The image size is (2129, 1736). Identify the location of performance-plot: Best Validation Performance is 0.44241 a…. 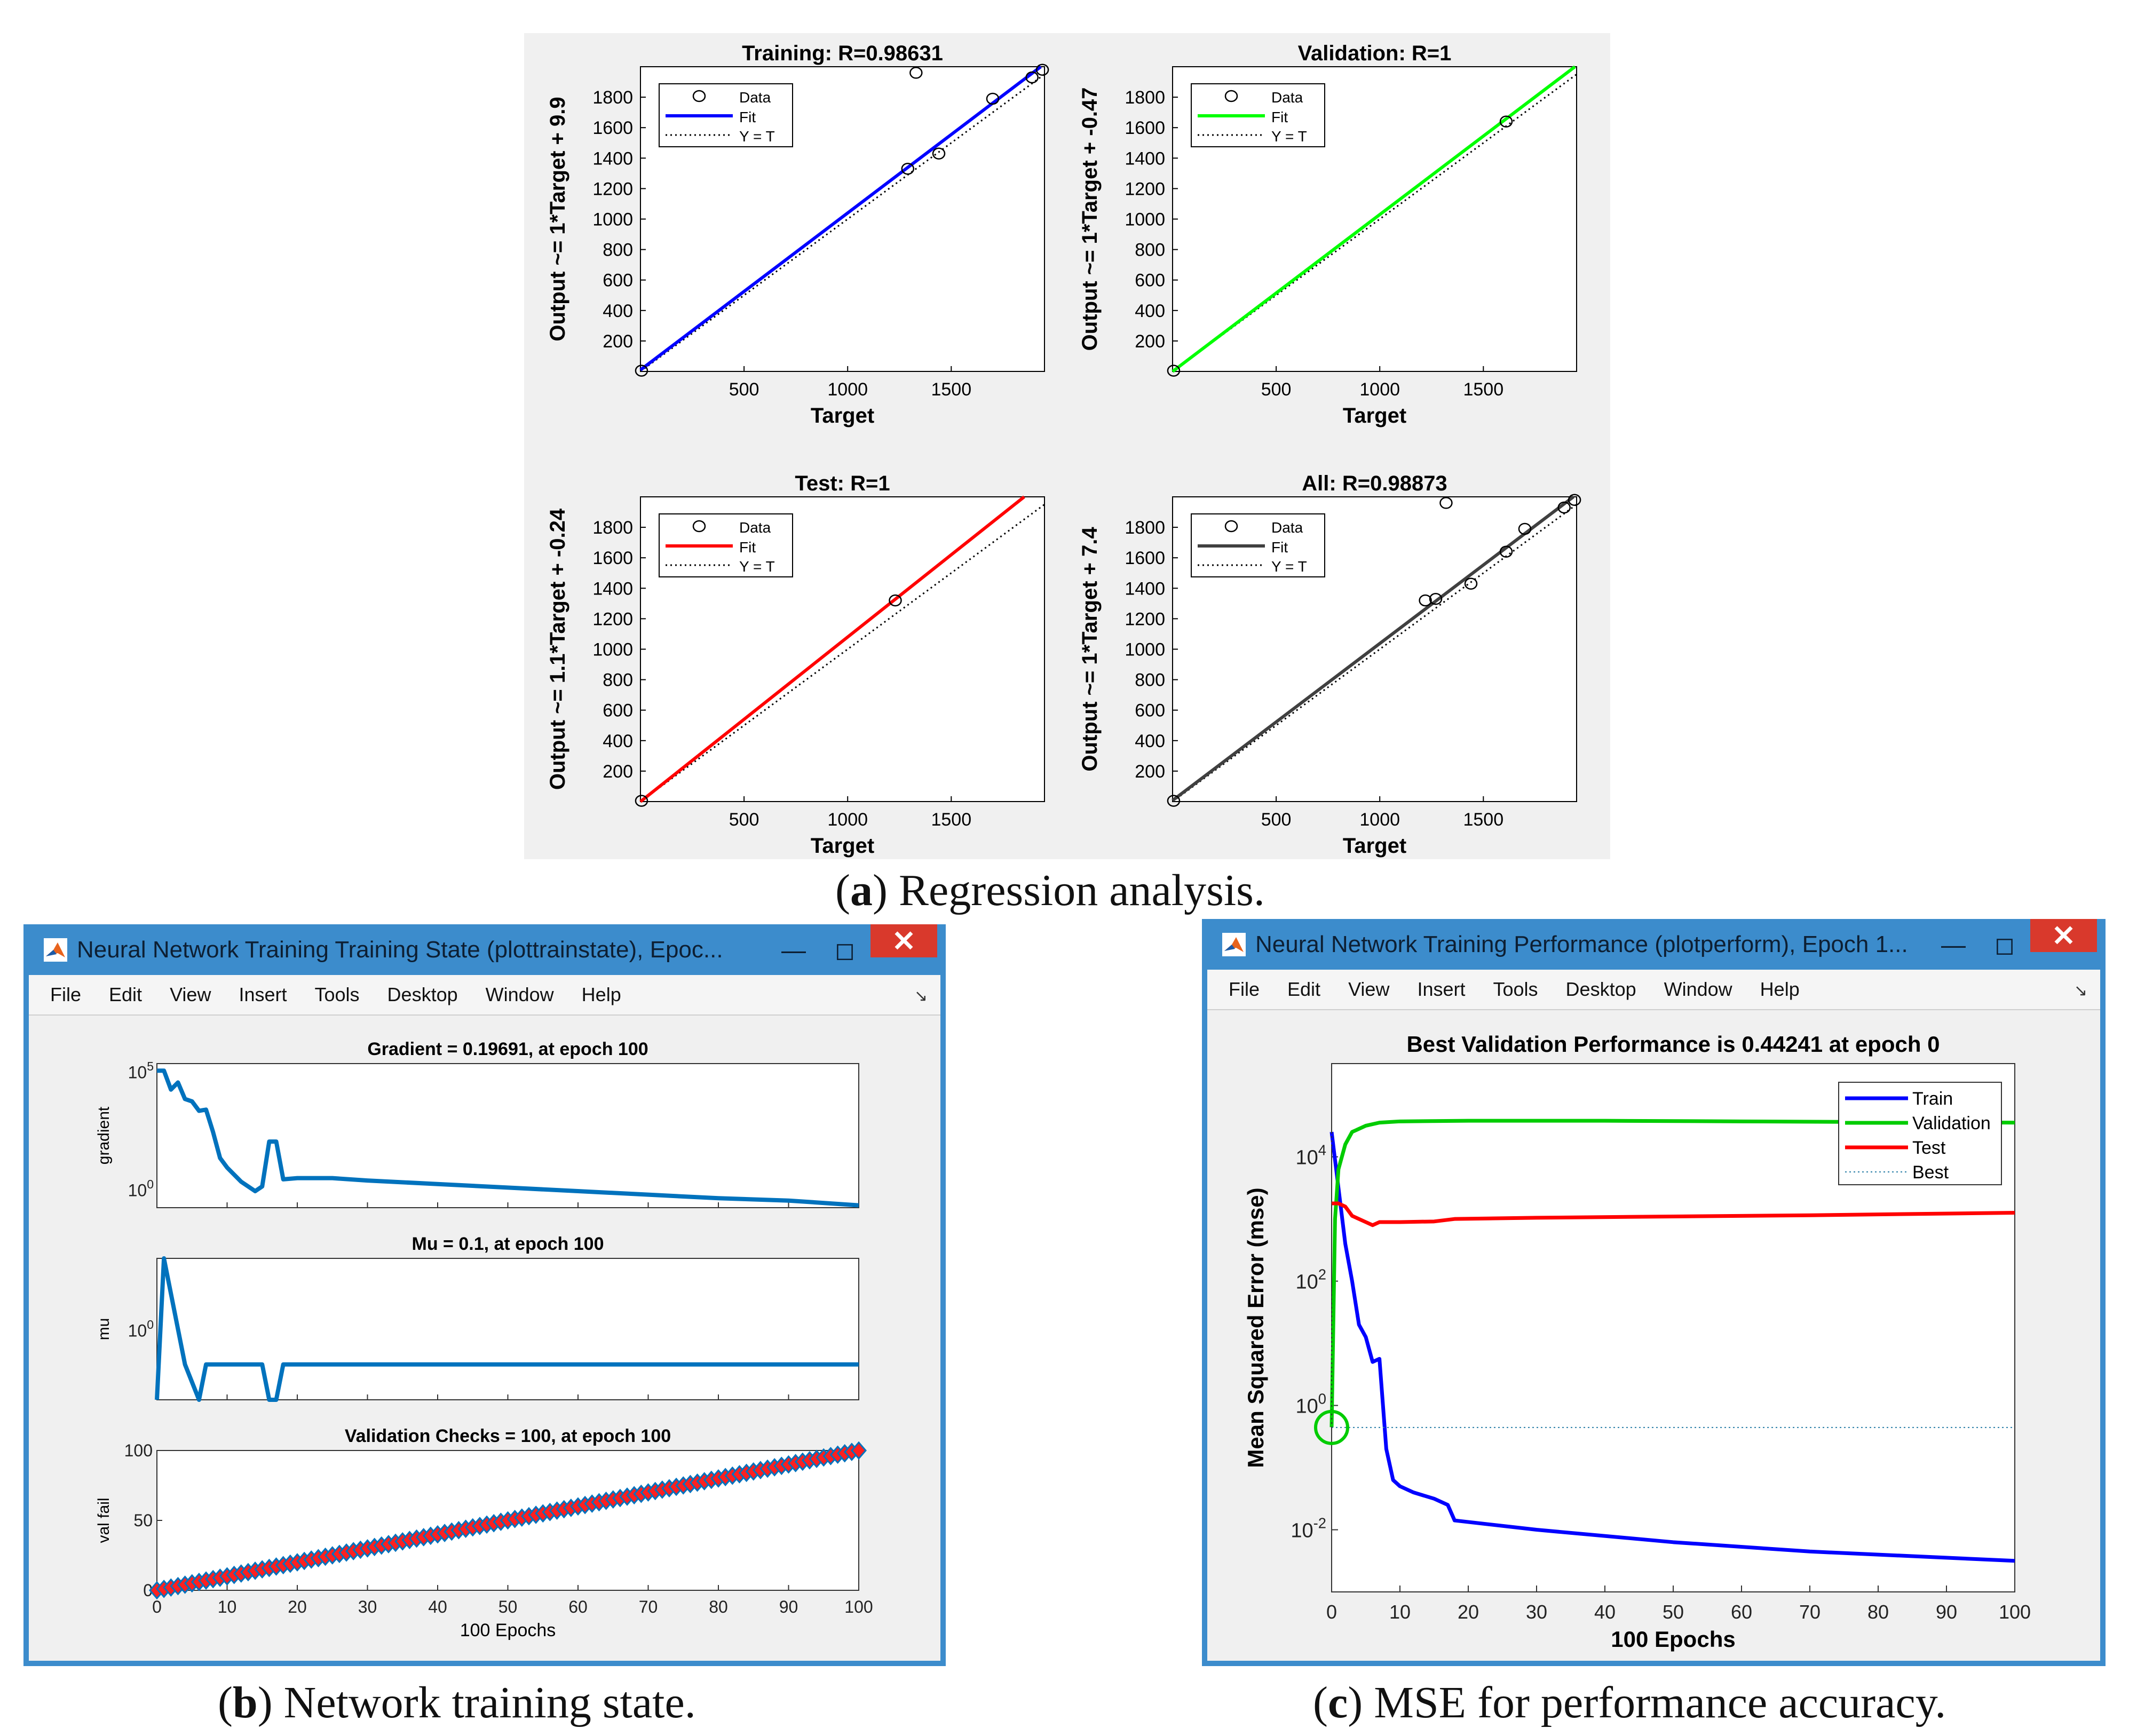
(1637, 1342).